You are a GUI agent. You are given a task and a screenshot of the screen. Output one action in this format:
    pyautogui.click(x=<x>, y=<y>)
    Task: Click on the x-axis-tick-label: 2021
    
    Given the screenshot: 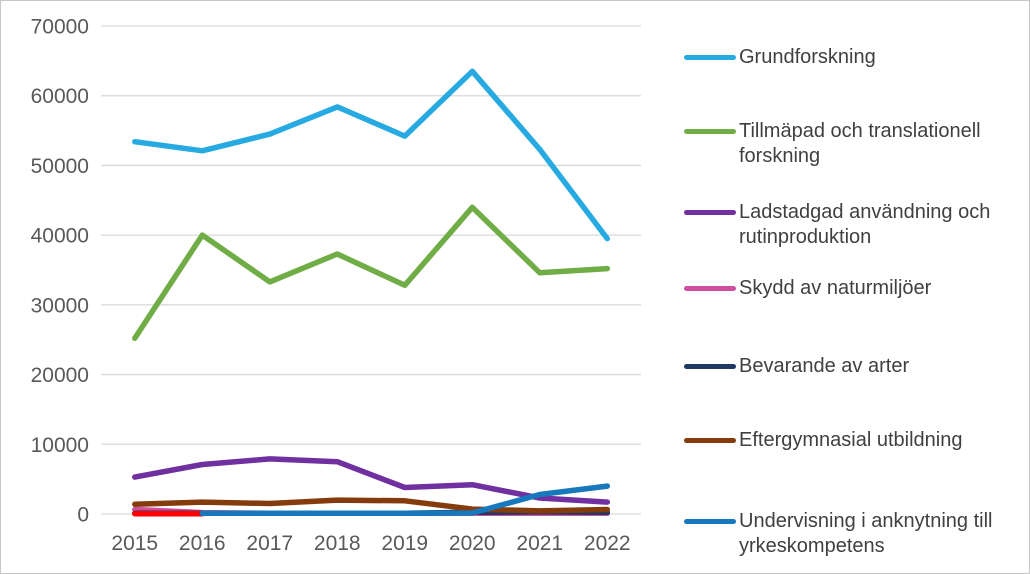 What is the action you would take?
    pyautogui.click(x=539, y=543)
    